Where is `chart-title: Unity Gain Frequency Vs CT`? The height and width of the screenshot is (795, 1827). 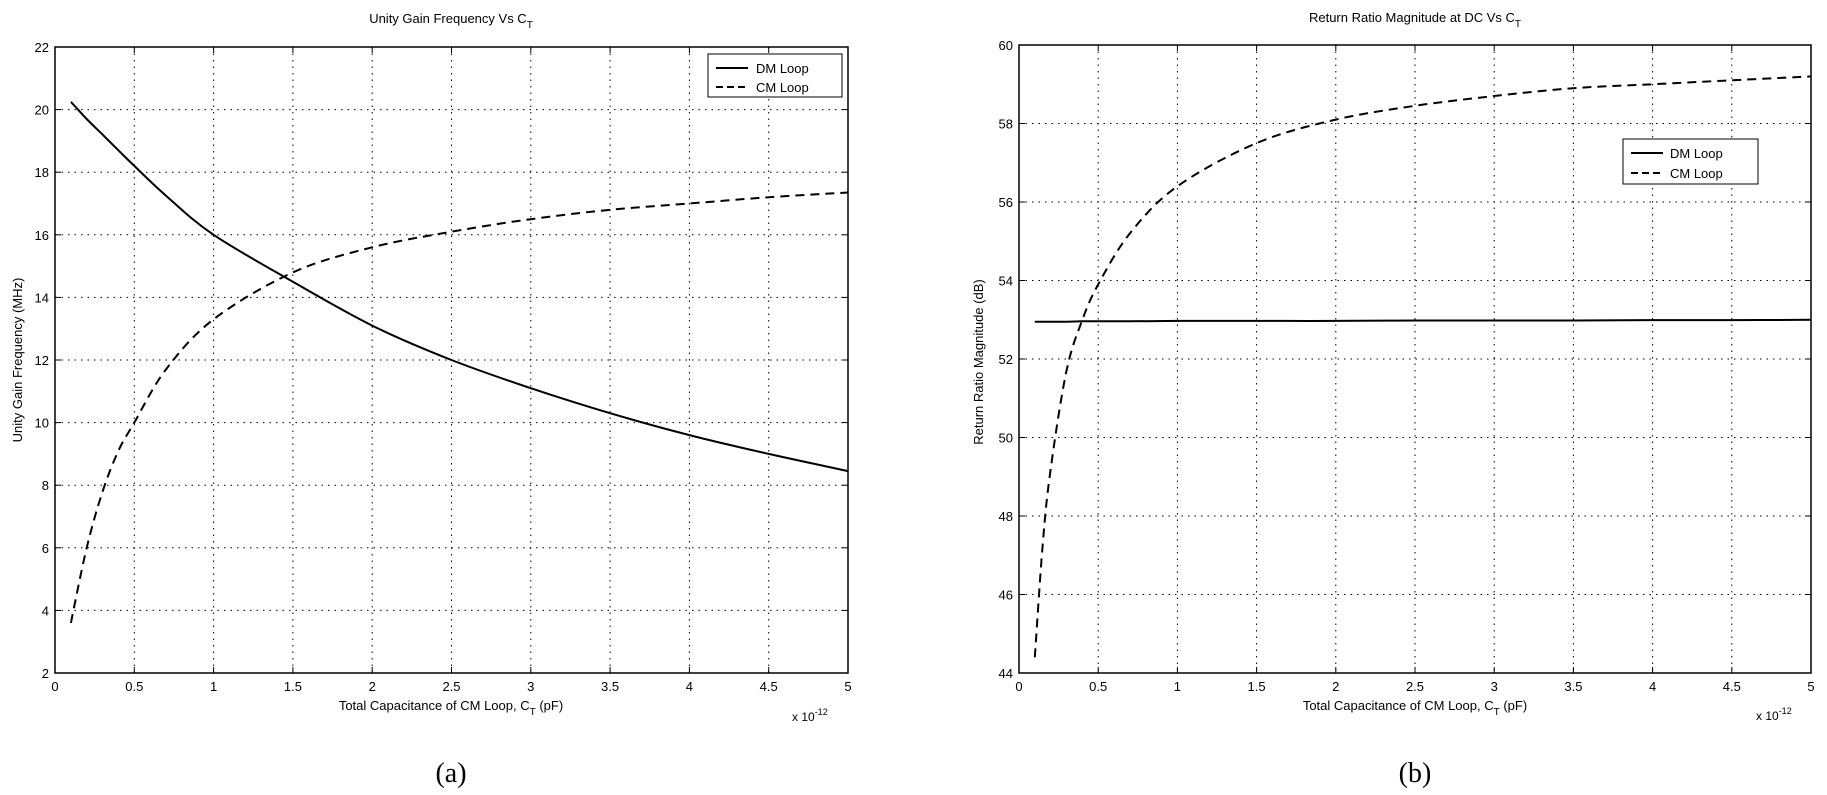
chart-title: Unity Gain Frequency Vs CT is located at coordinates (451, 21).